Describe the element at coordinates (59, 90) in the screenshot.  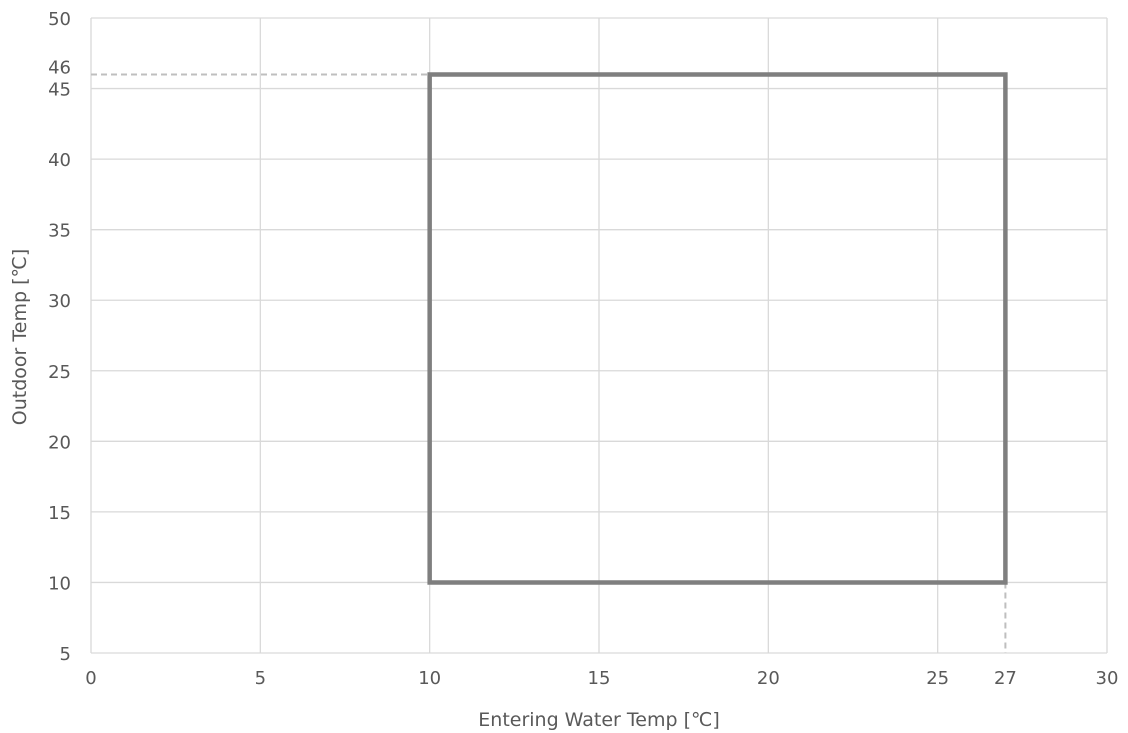
I see `y-tick-label: 45` at that location.